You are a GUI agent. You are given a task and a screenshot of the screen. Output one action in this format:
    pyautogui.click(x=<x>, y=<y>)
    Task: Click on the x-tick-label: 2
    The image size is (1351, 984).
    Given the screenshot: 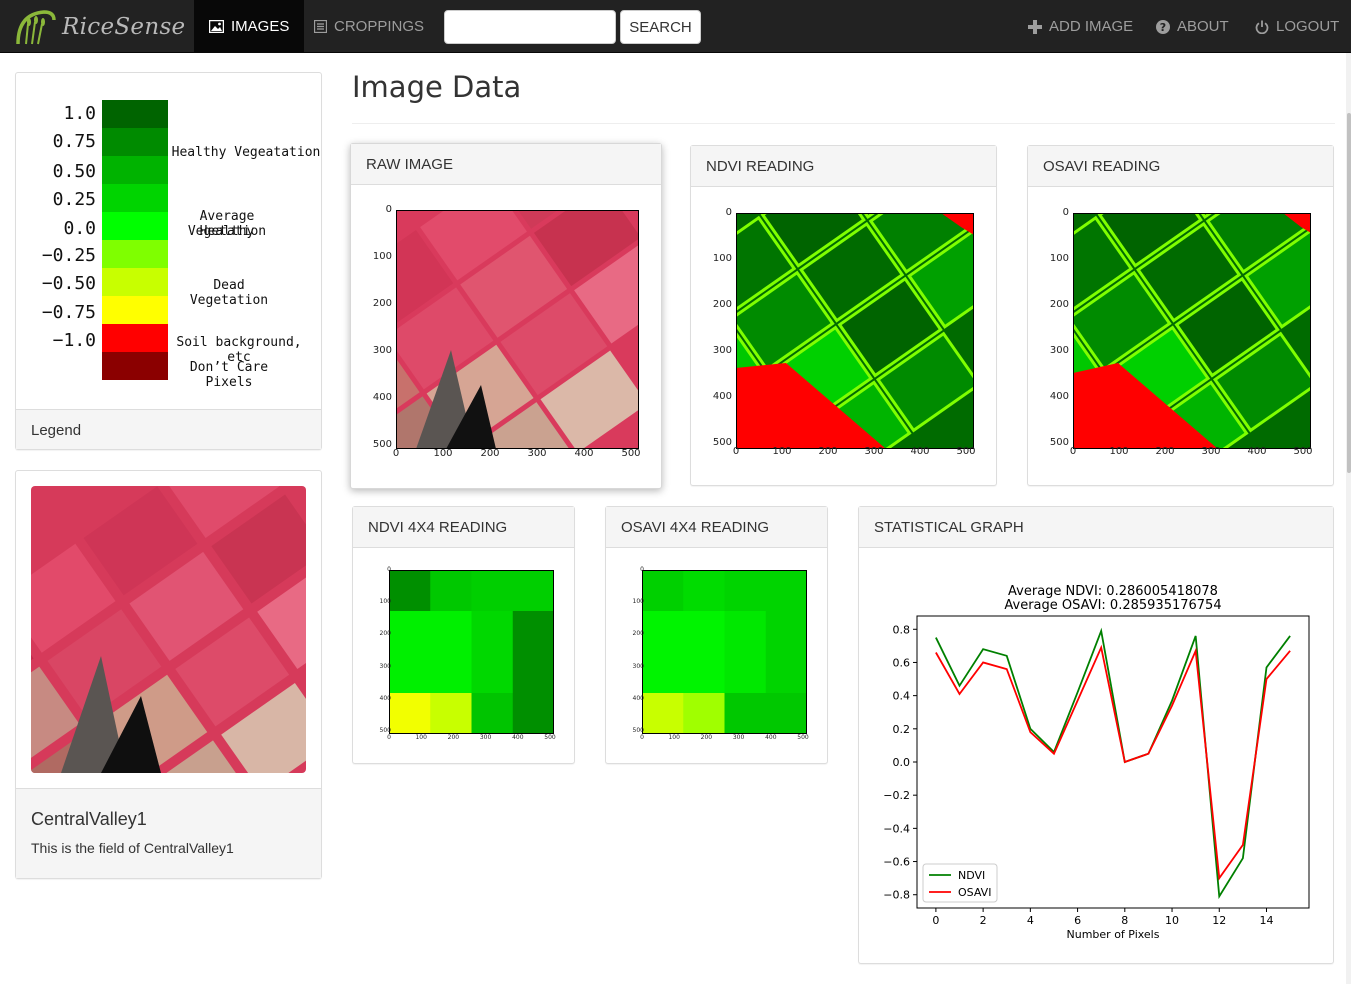 What is the action you would take?
    pyautogui.click(x=983, y=920)
    